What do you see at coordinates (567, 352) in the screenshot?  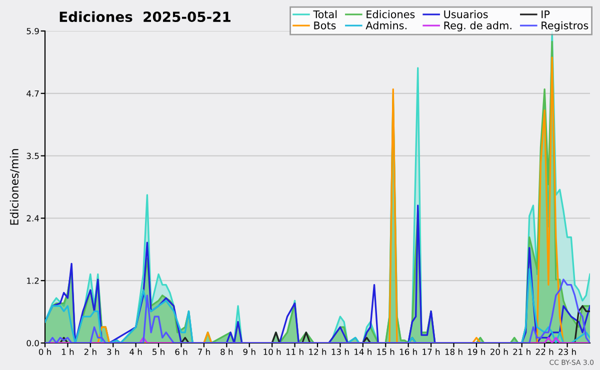 I see `x-tick-label: 23 h` at bounding box center [567, 352].